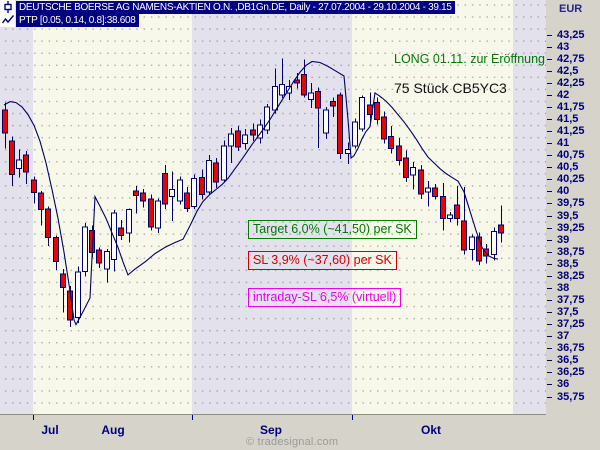 The width and height of the screenshot is (600, 450). I want to click on price-tick-label: 35,75, so click(571, 396).